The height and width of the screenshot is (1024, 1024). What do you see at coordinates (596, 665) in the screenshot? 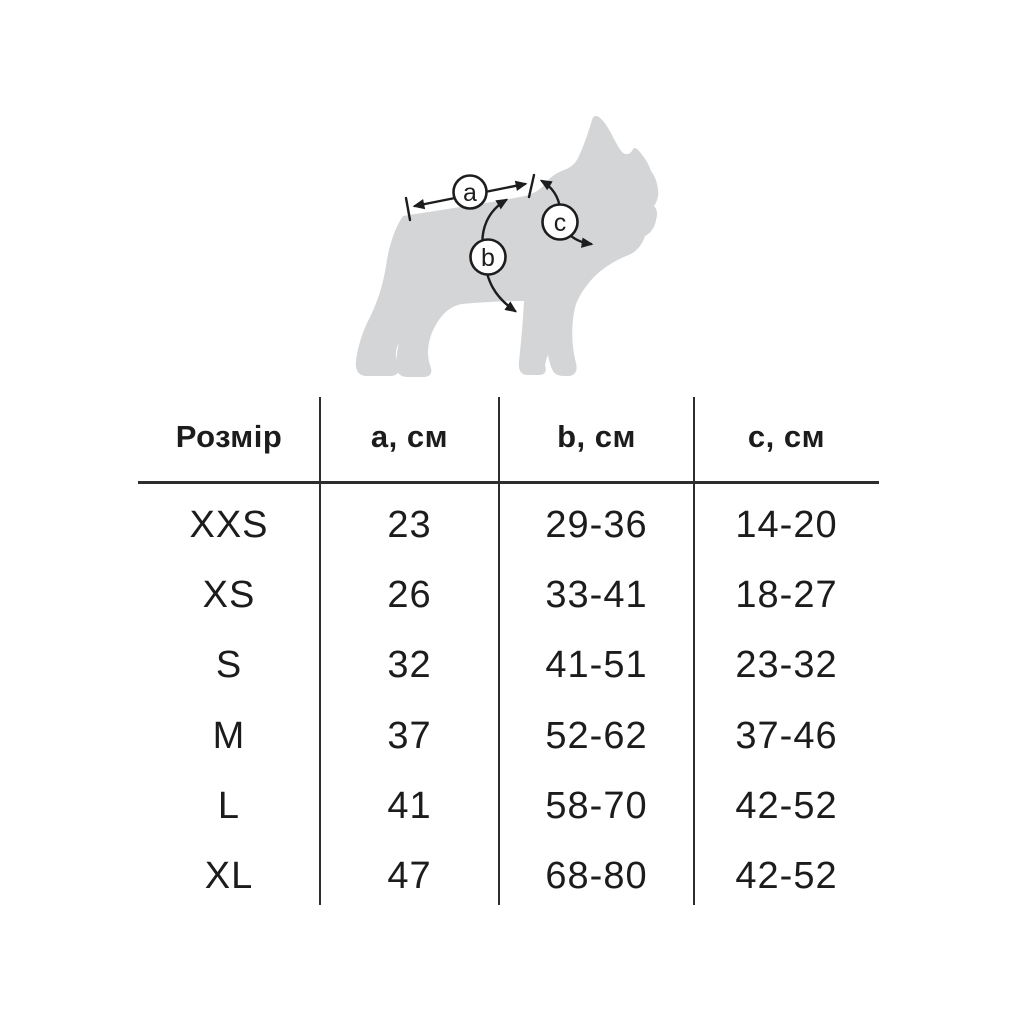
I see `cell-s-b: 41-51` at bounding box center [596, 665].